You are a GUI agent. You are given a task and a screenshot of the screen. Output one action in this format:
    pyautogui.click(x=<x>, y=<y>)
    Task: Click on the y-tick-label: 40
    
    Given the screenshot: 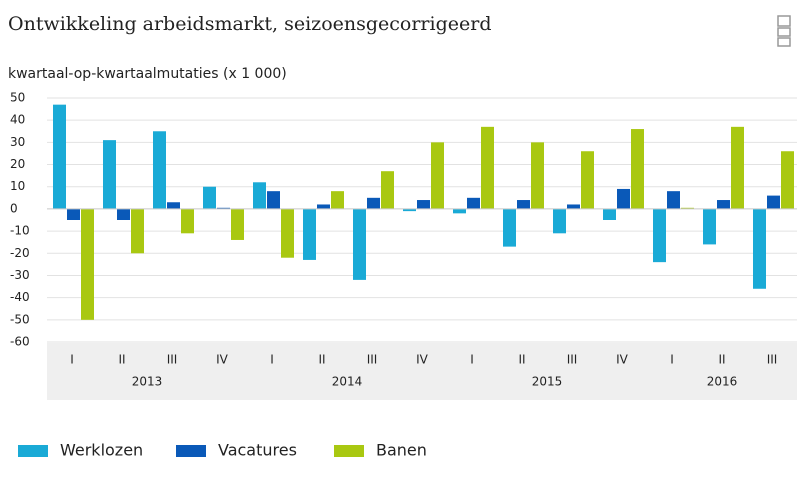 What is the action you would take?
    pyautogui.click(x=17, y=120)
    